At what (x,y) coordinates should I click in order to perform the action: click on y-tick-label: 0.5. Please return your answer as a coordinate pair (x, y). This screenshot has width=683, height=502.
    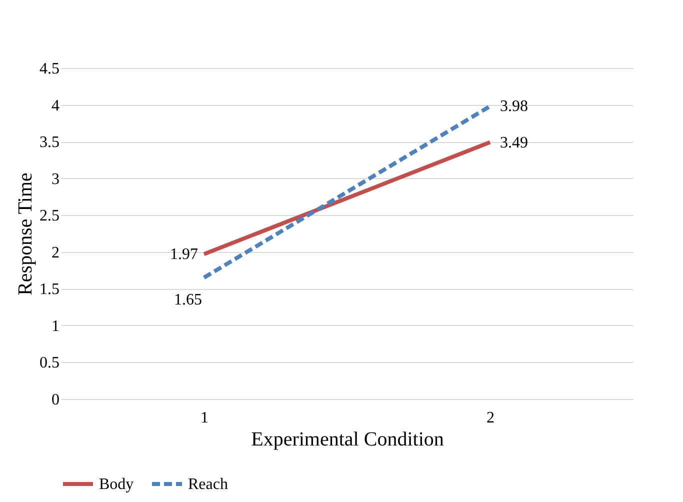
    Looking at the image, I should click on (50, 363).